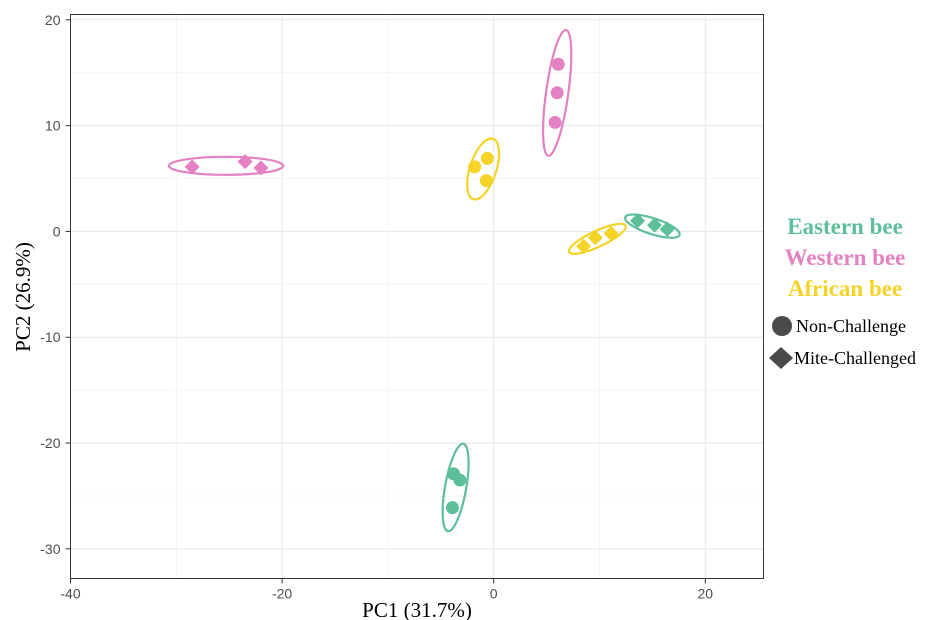  Describe the element at coordinates (53, 126) in the screenshot. I see `y-tick-label: 10` at that location.